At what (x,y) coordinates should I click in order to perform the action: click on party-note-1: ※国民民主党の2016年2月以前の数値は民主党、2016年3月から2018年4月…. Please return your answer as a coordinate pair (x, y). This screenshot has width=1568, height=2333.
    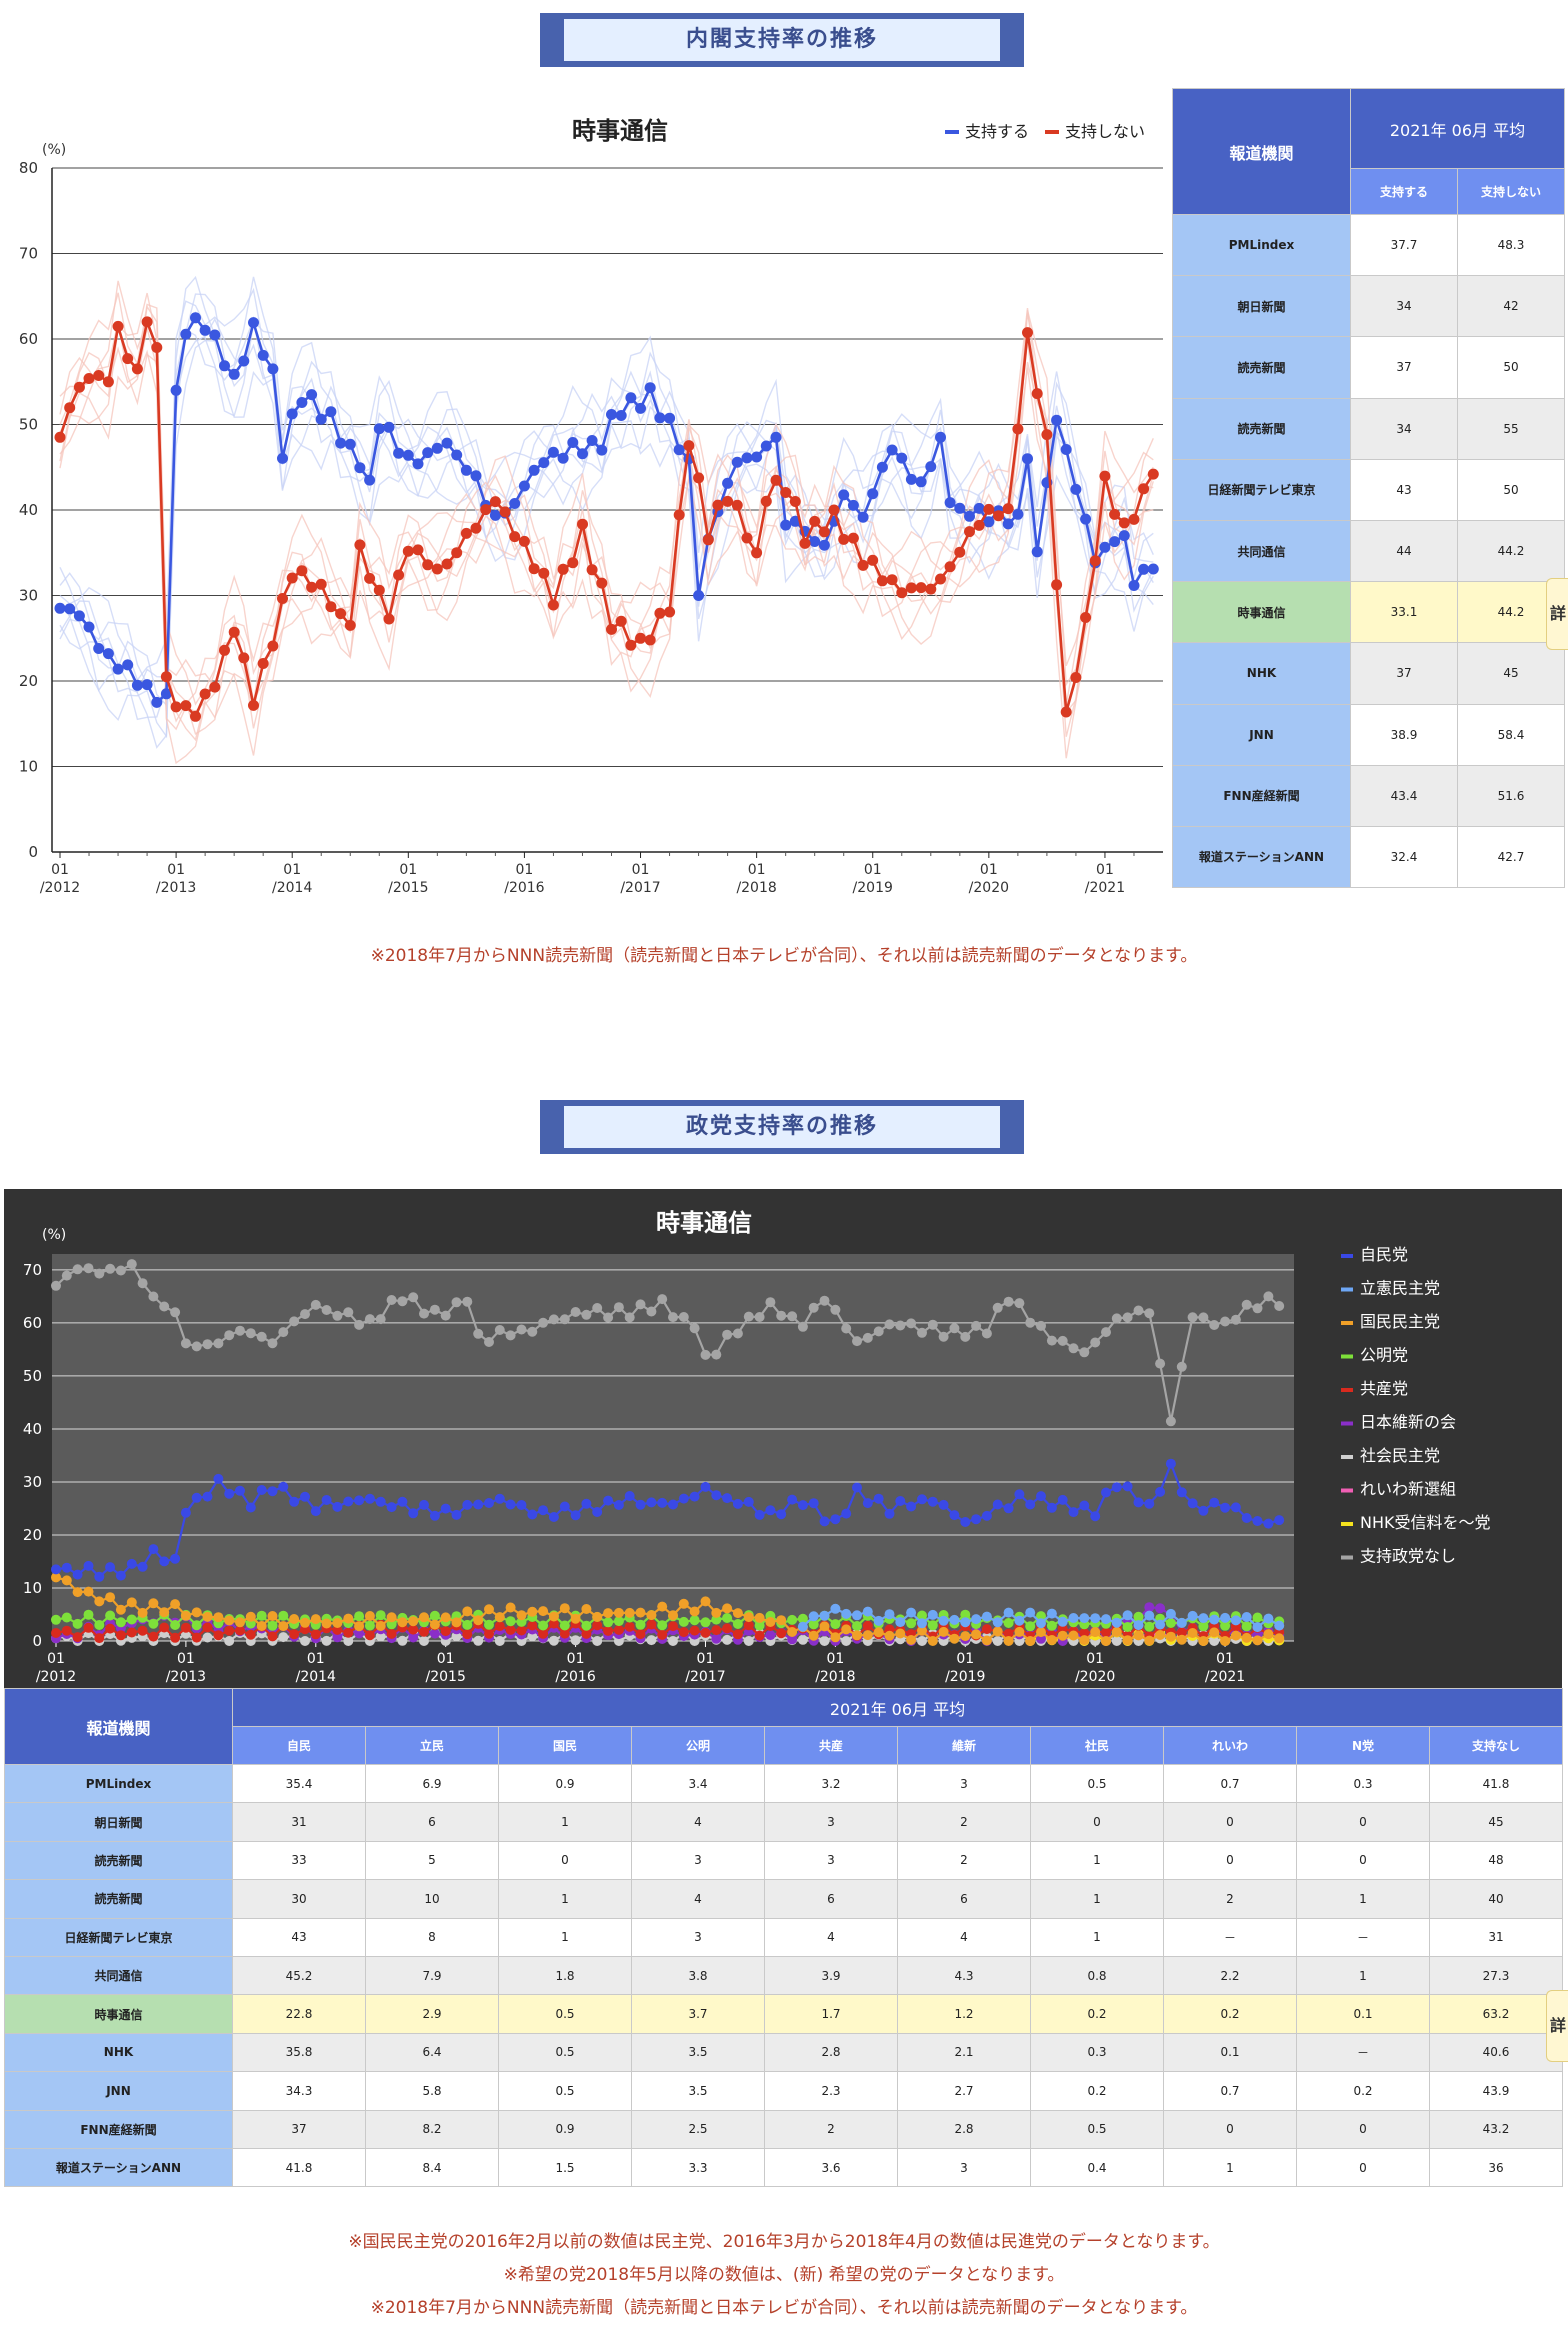
    Looking at the image, I should click on (784, 2242).